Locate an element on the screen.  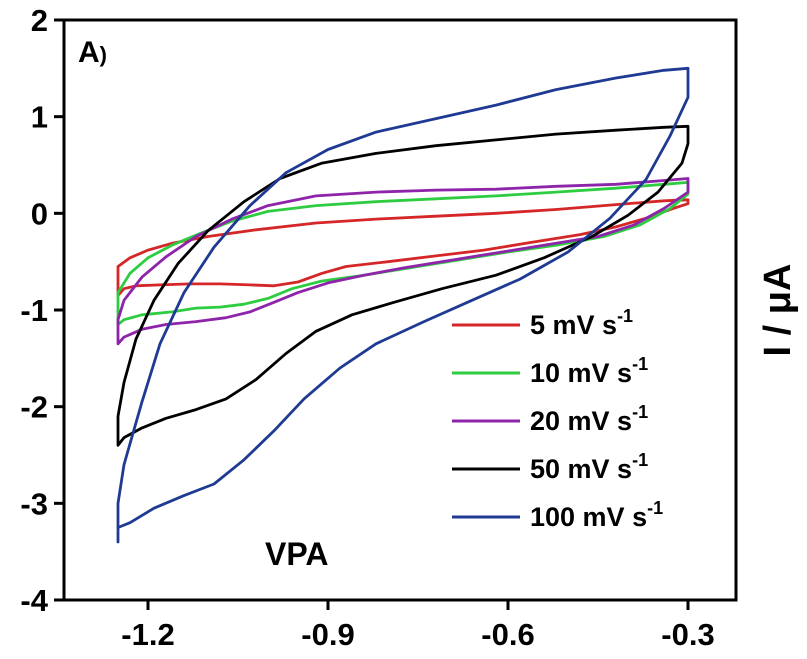
x-tick-label: -0.3 is located at coordinates (687, 634).